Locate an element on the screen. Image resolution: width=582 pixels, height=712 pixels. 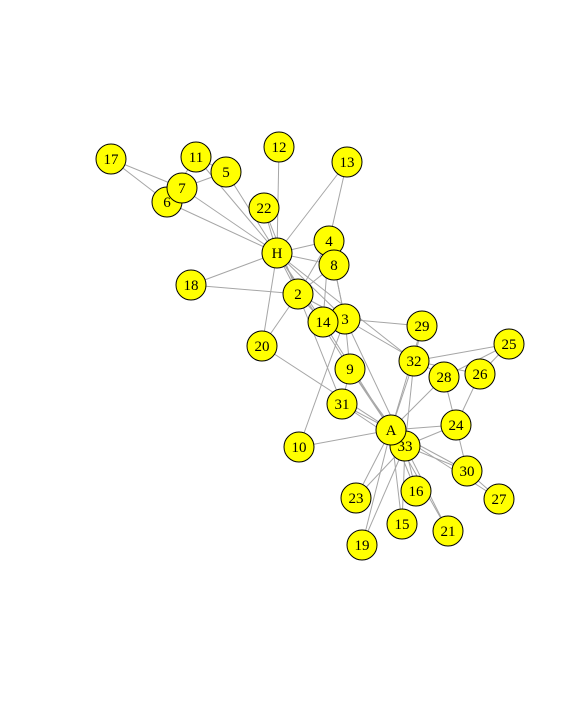
node-31: 31 is located at coordinates (342, 404).